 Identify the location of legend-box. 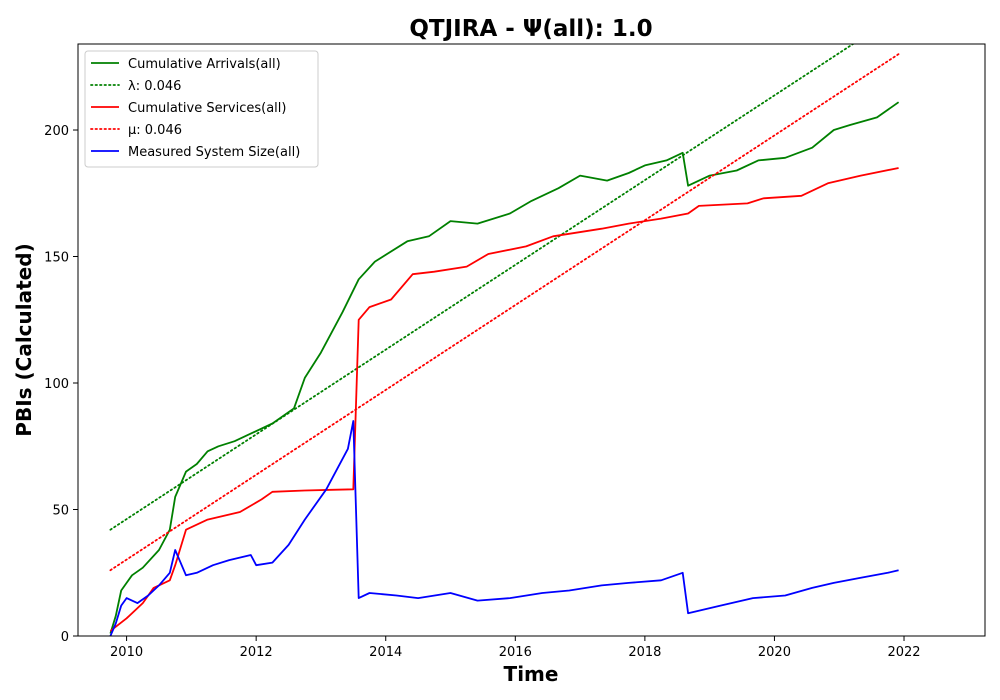
(201, 109).